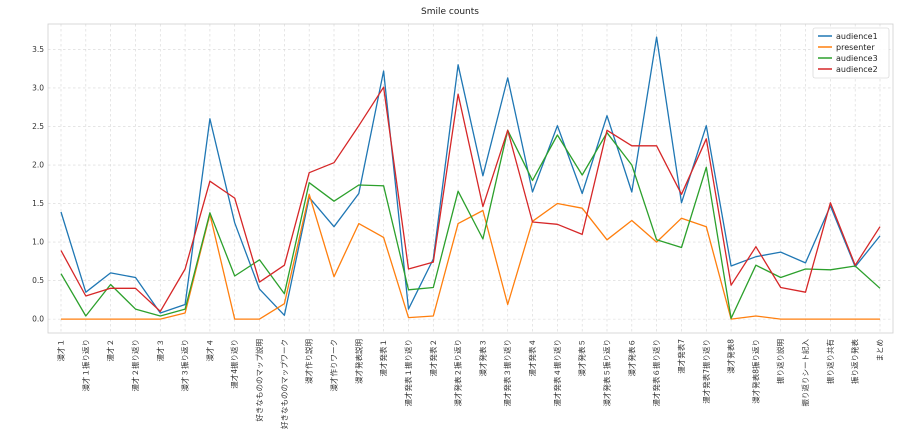 The height and width of the screenshot is (429, 900). What do you see at coordinates (309, 361) in the screenshot?
I see `x-tick-label: 漫才作り説明` at bounding box center [309, 361].